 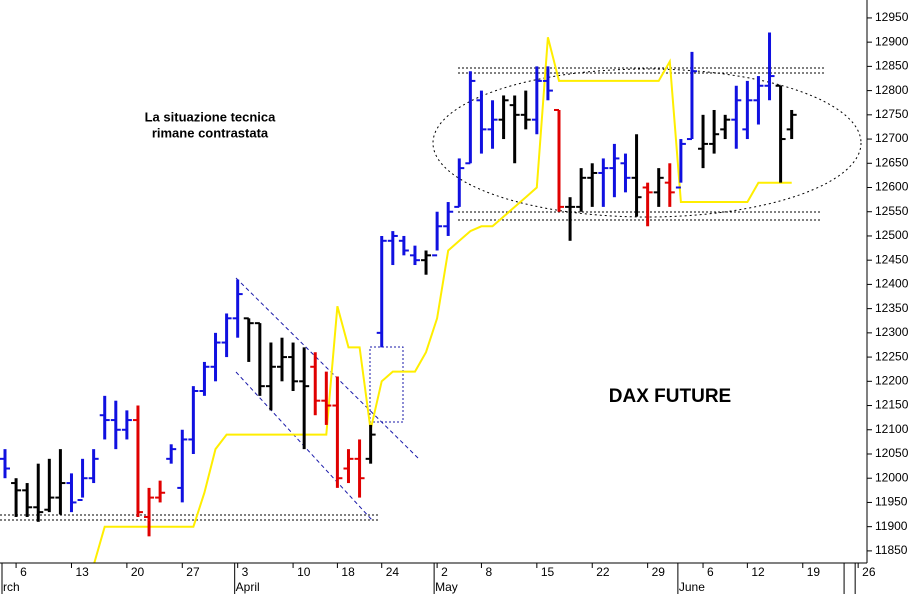 I want to click on y-tick-label: 12650, so click(x=892, y=162).